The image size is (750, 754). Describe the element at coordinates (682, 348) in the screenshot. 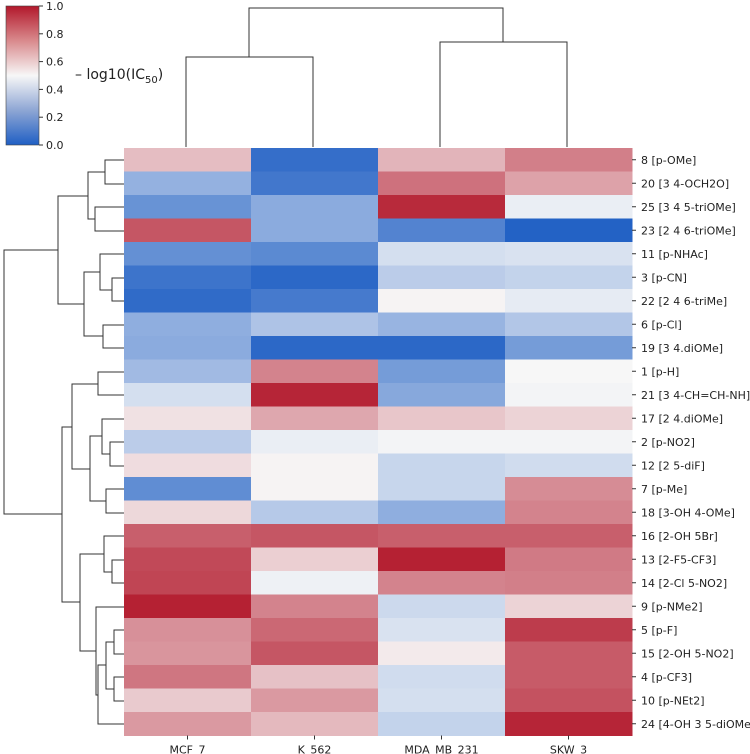

I see `row-label: 19 [3 4.diOMe]` at that location.